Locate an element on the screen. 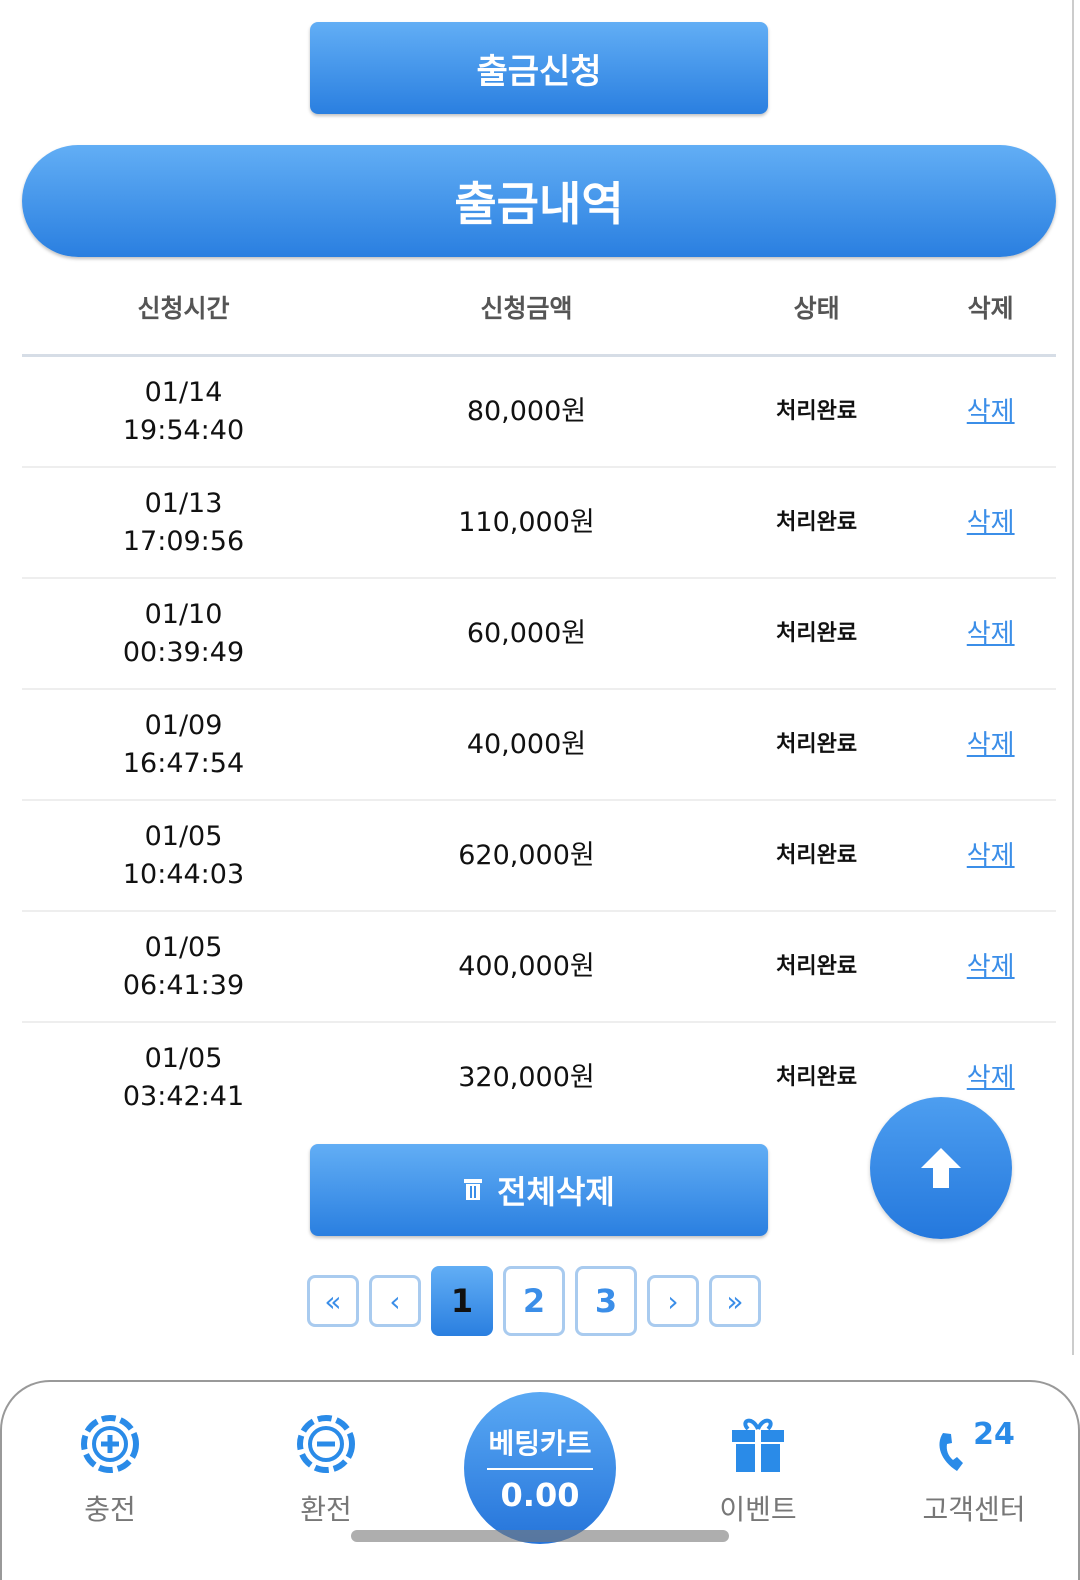 This screenshot has width=1080, height=1580. request-clock: 00:39:49 is located at coordinates (183, 652).